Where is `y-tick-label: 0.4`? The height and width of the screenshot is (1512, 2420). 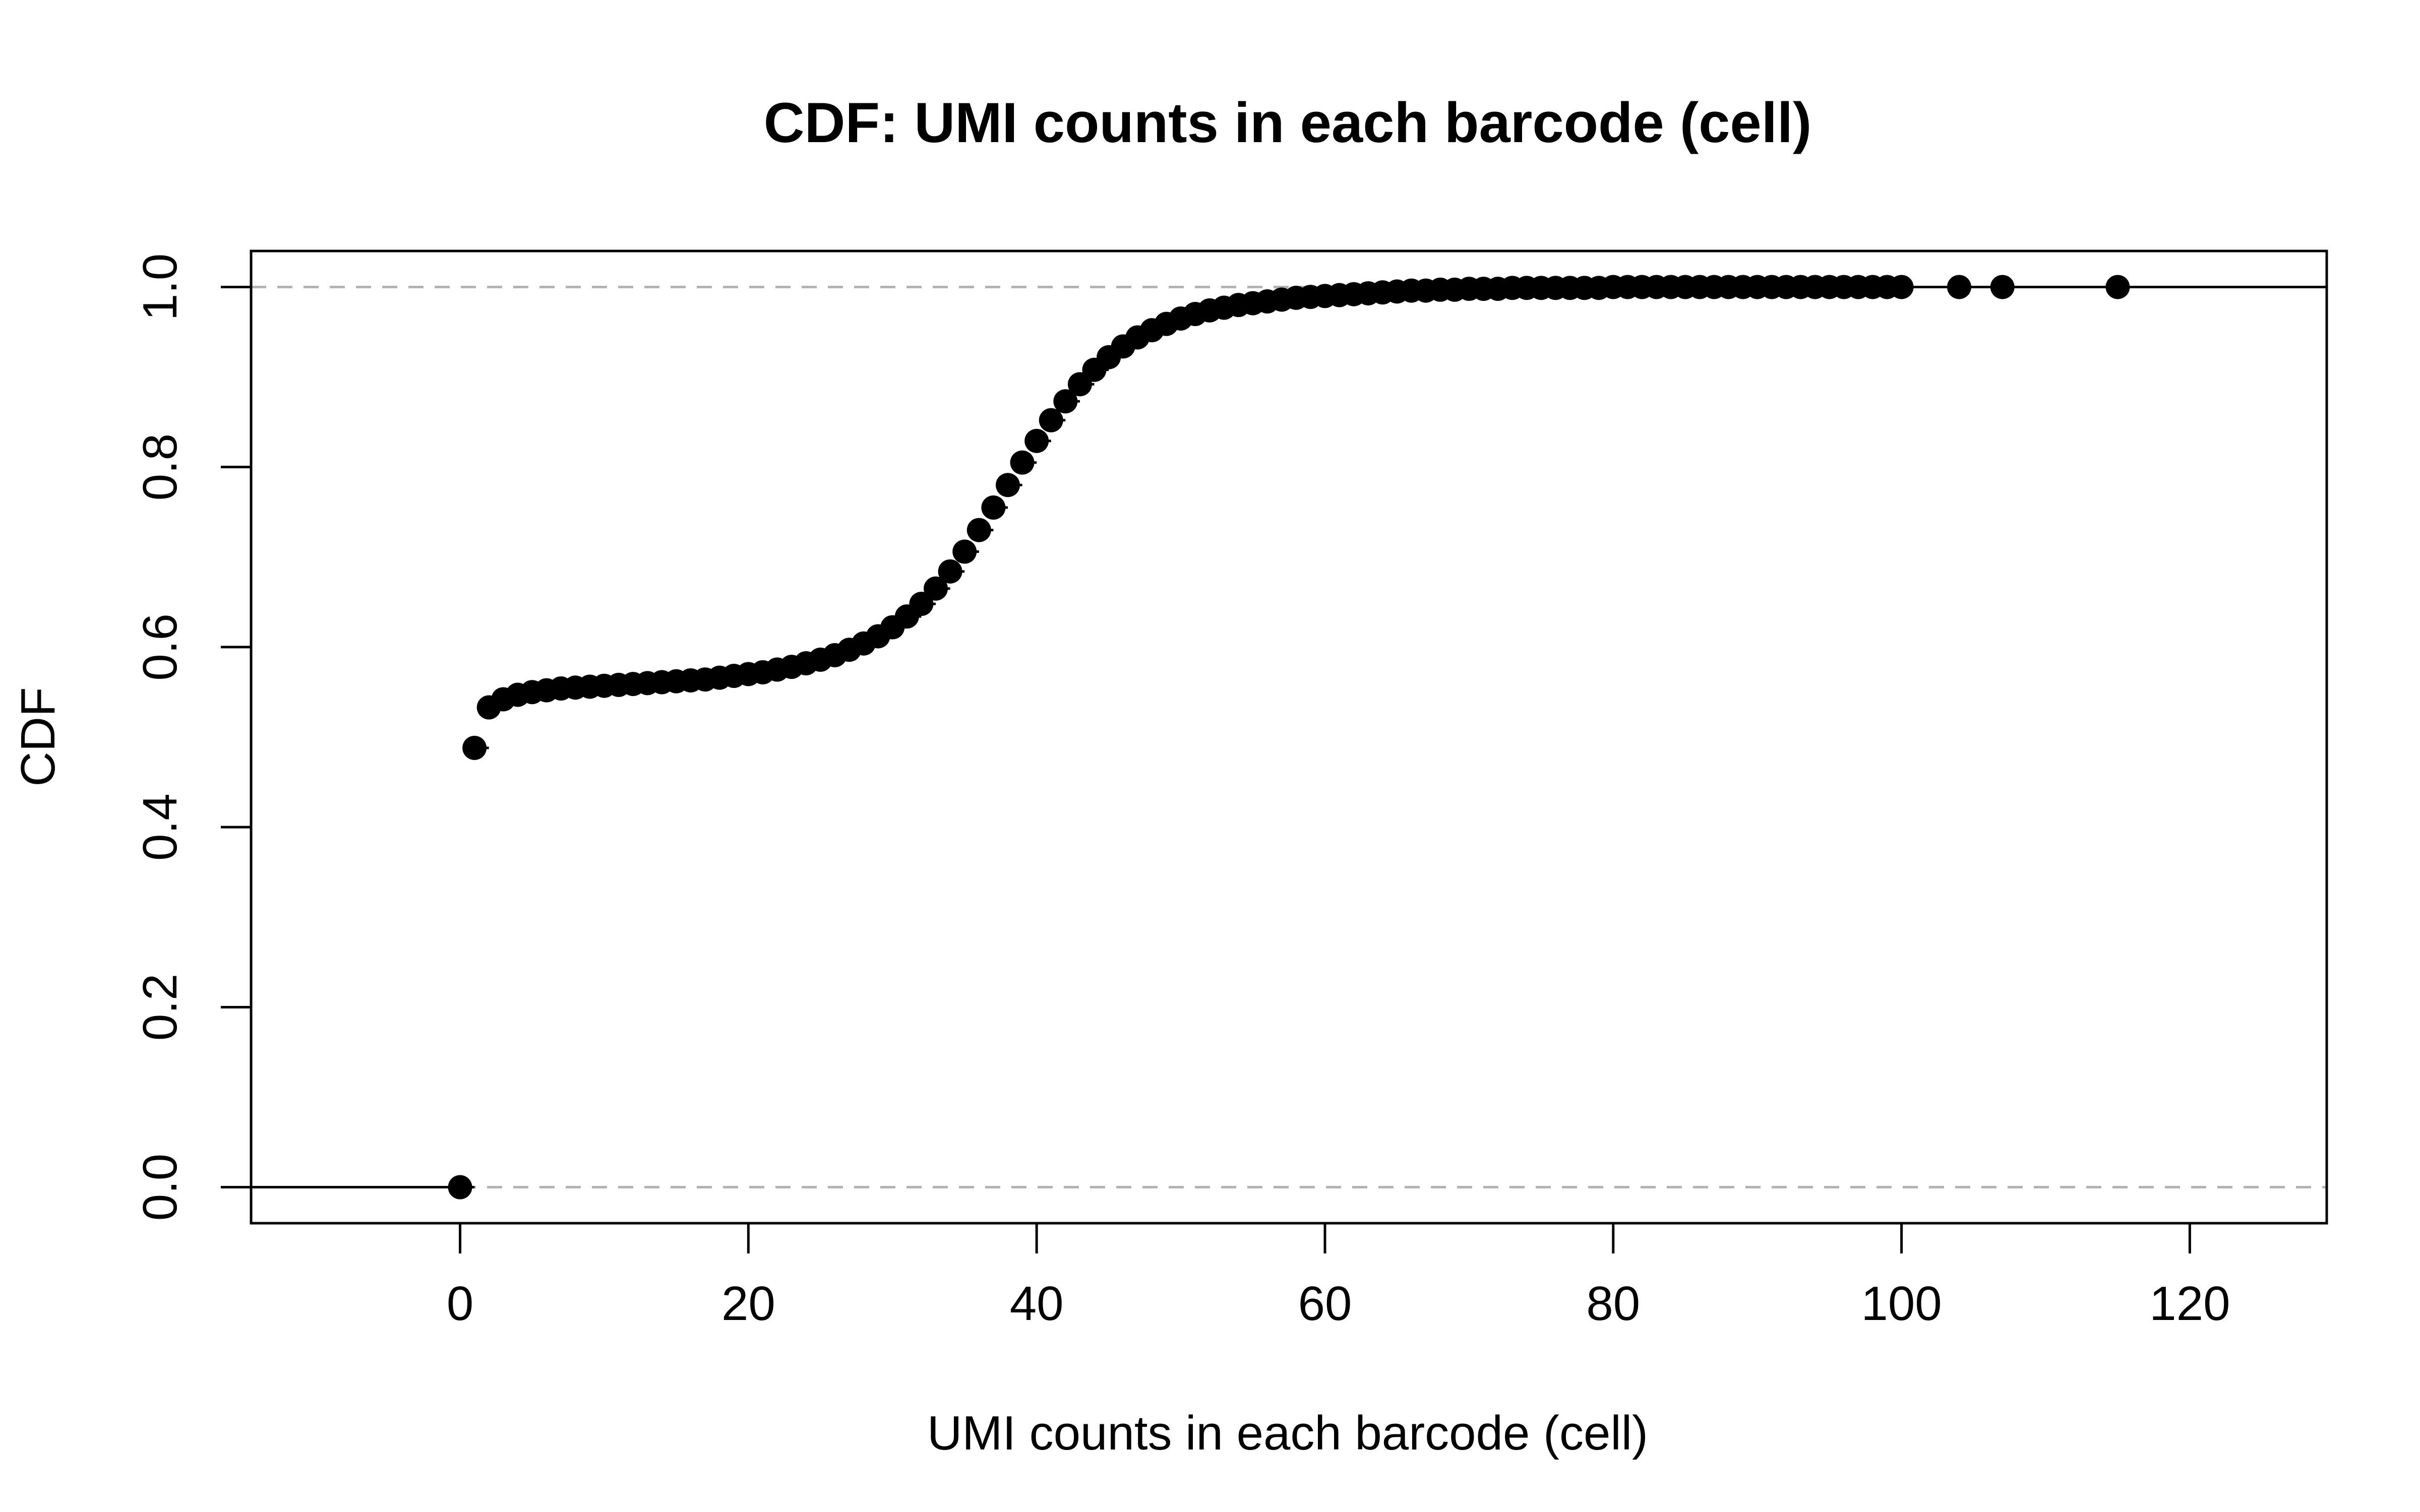 y-tick-label: 0.4 is located at coordinates (160, 827).